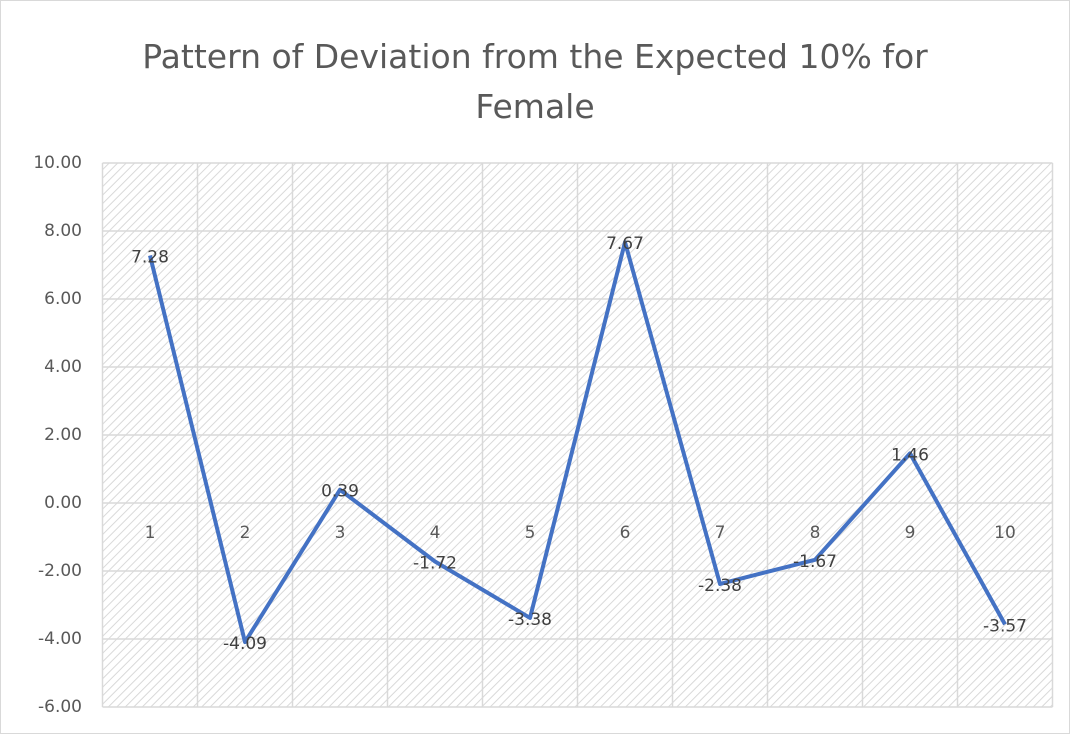  What do you see at coordinates (60, 639) in the screenshot?
I see `y-tick-label: -4.00` at bounding box center [60, 639].